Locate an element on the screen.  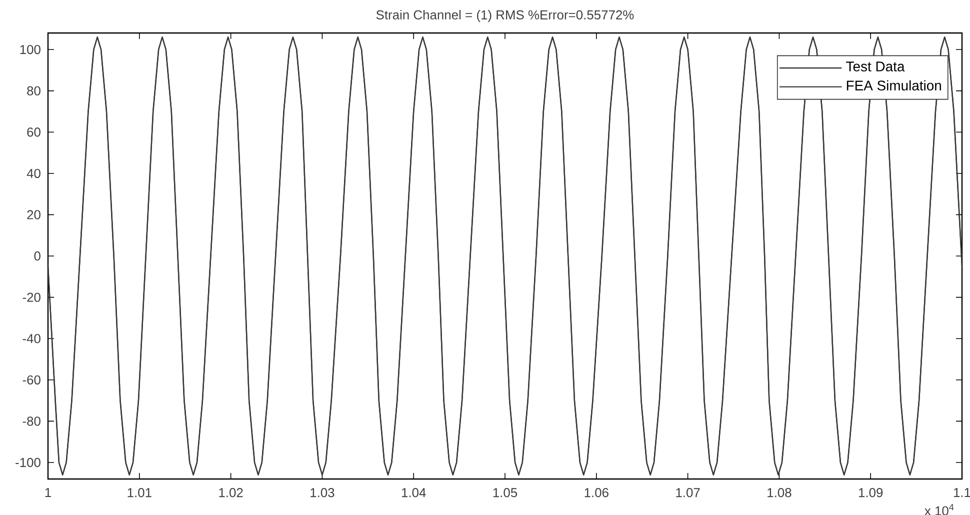
y-tick-label: 20 is located at coordinates (33, 215).